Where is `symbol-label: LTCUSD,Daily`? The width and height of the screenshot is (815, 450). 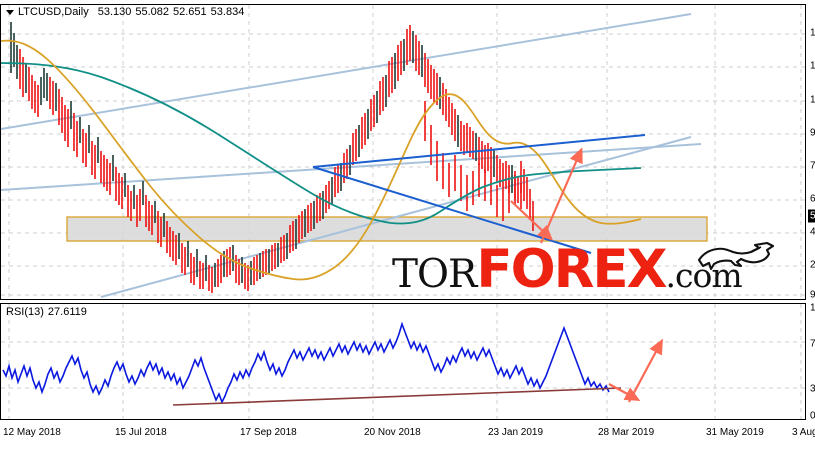 symbol-label: LTCUSD,Daily is located at coordinates (53, 12).